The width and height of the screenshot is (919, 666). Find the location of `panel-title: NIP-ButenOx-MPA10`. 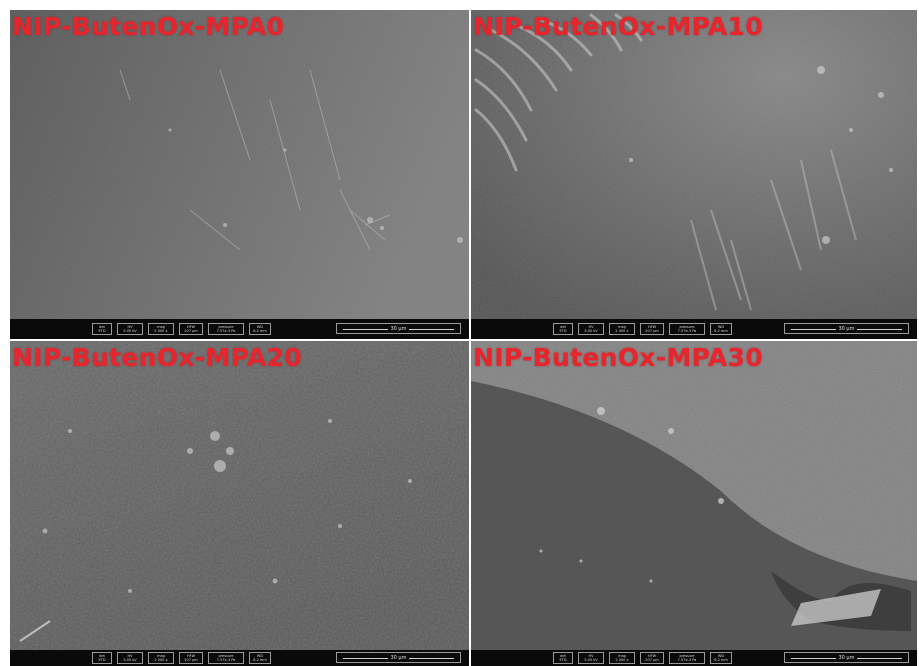

panel-title: NIP-ButenOx-MPA10 is located at coordinates (618, 26).